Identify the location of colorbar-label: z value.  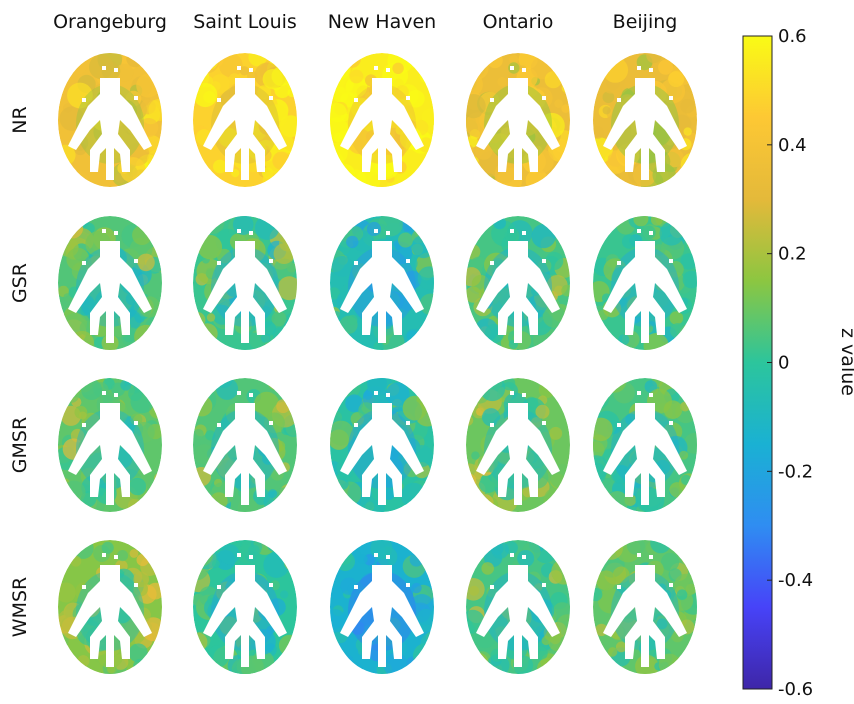
(845, 362).